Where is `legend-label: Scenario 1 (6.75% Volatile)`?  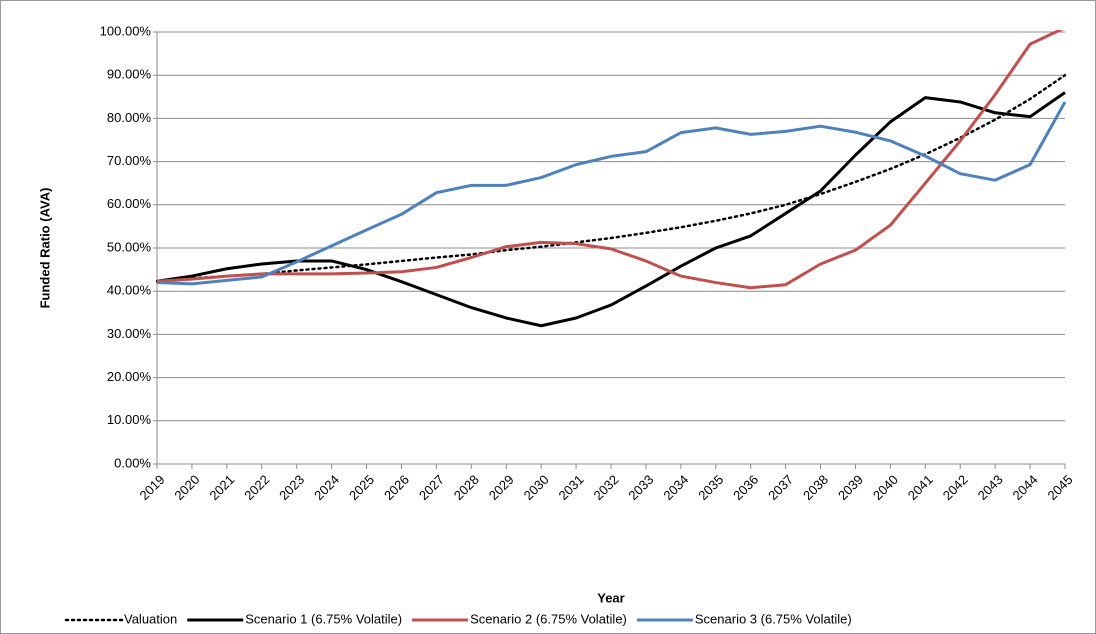
legend-label: Scenario 1 (6.75% Volatile) is located at coordinates (323, 618).